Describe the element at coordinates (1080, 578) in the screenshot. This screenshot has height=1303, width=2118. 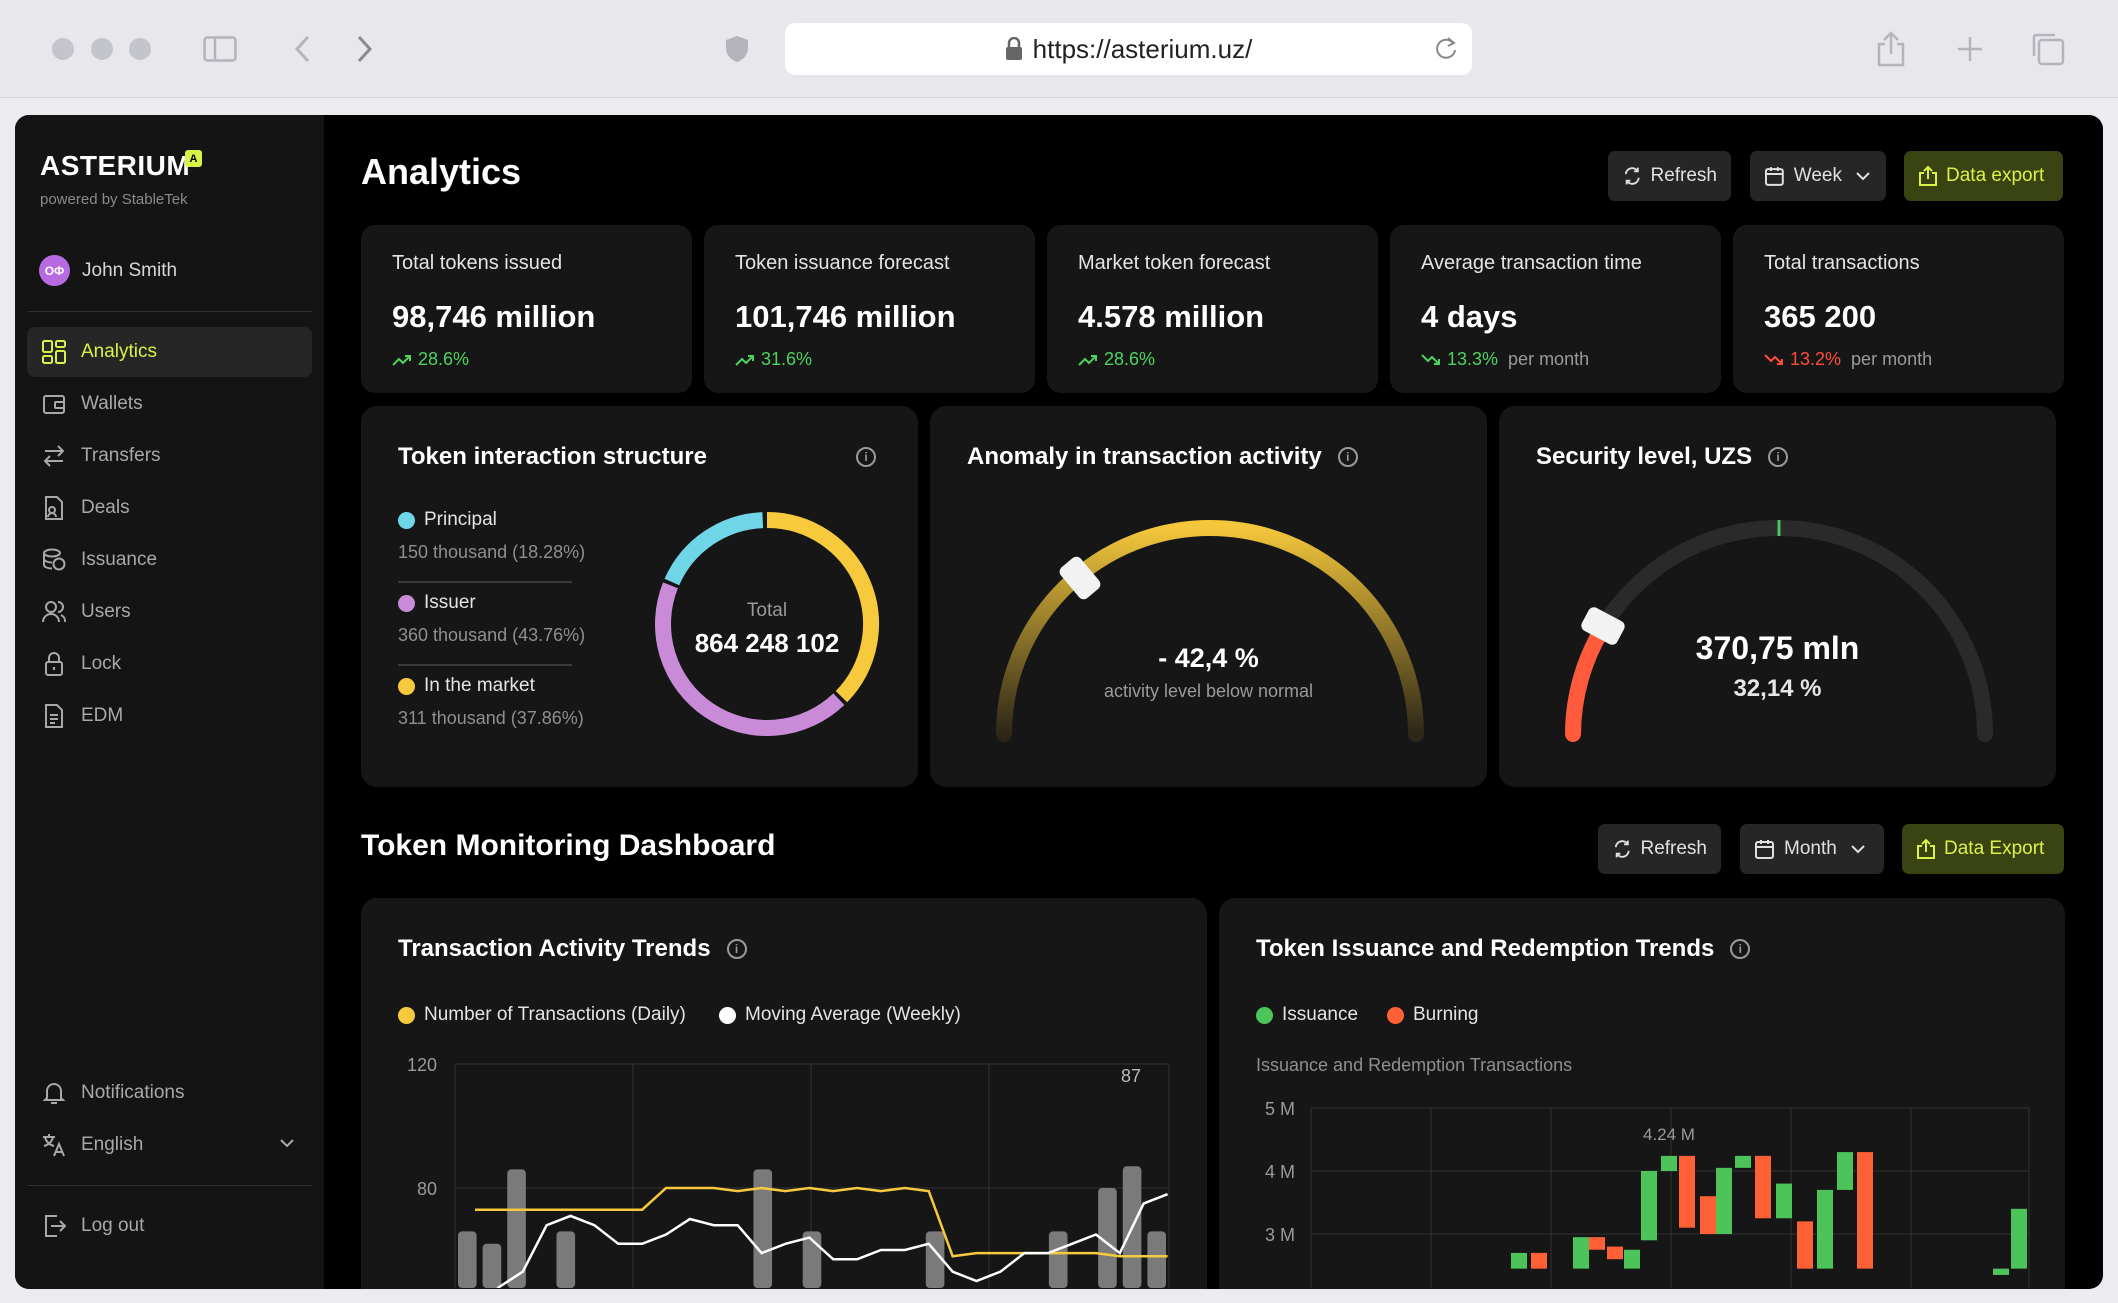
I see `gauge-needle` at that location.